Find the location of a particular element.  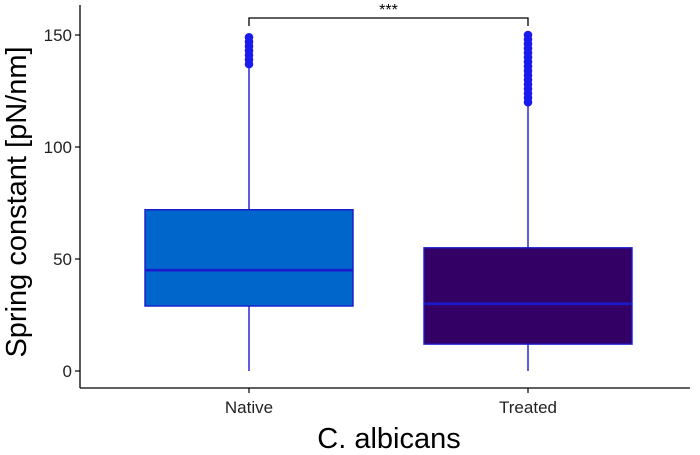

significance-label: *** is located at coordinates (388, 10).